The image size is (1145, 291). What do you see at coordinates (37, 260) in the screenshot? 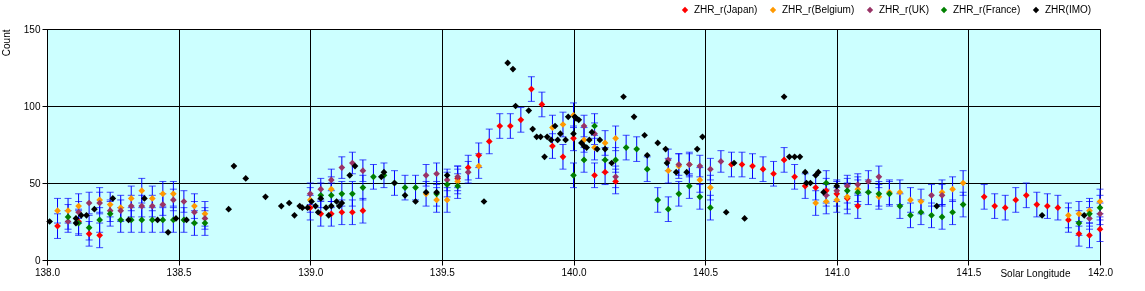
I see `y-tick-label: 0` at bounding box center [37, 260].